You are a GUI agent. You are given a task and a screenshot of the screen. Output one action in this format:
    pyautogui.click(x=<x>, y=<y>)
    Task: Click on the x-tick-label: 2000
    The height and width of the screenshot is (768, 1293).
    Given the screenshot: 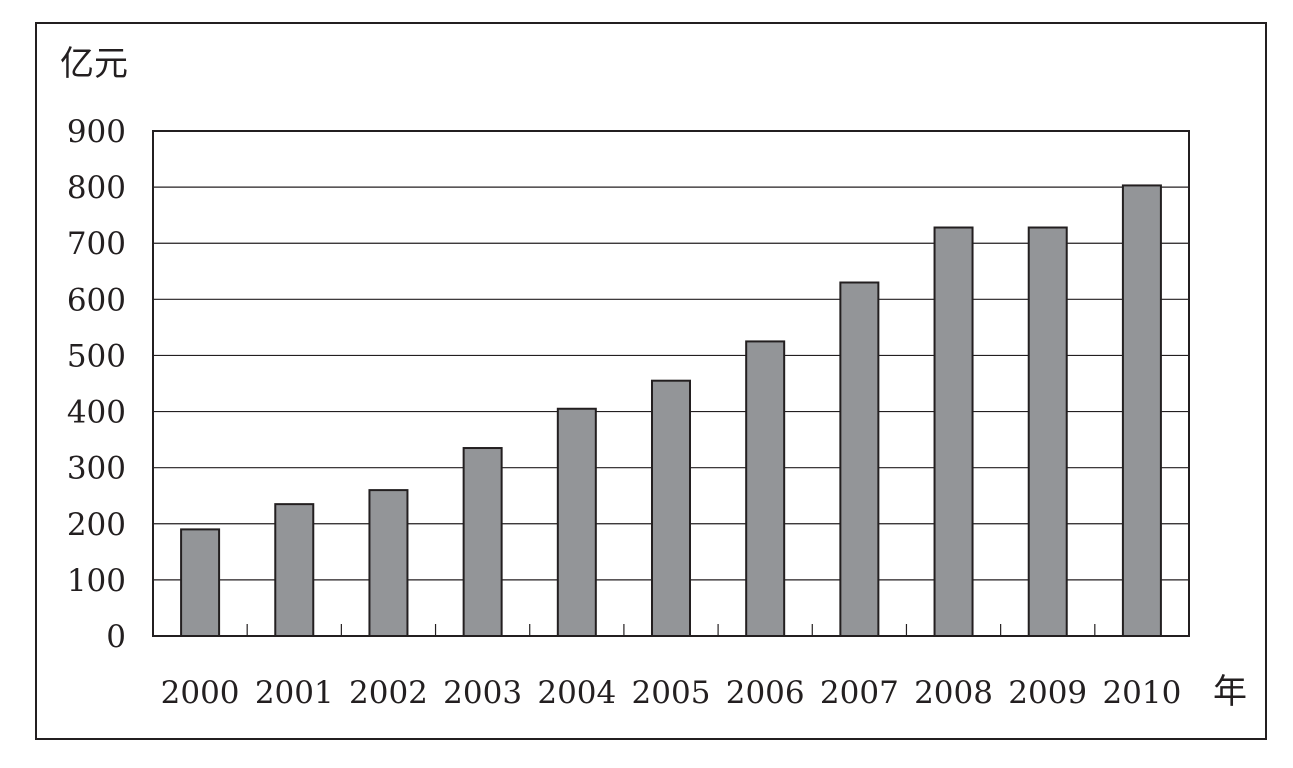 What is the action you would take?
    pyautogui.click(x=200, y=693)
    